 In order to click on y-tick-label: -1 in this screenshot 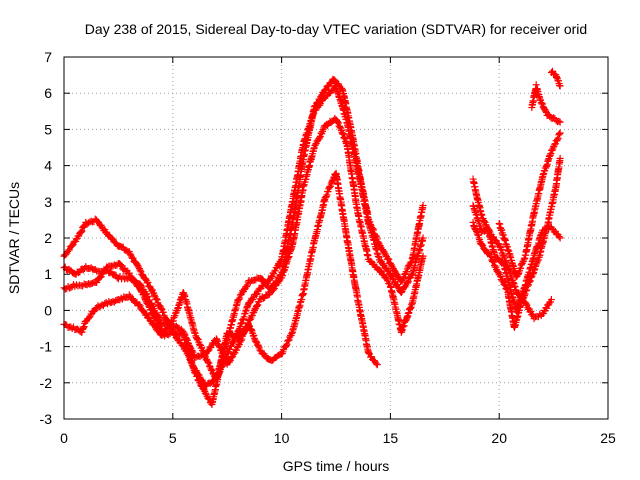, I will do `click(46, 347)`.